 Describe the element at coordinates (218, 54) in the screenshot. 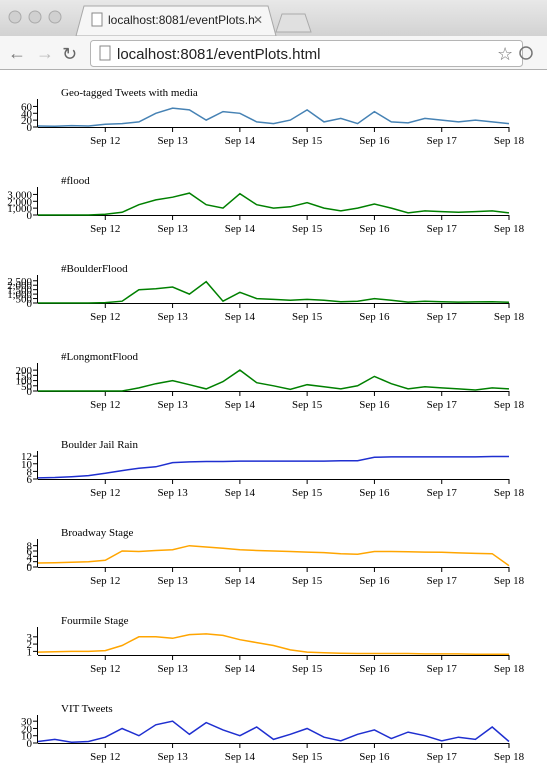

I see `url: localhost:8081/eventPlots.html` at that location.